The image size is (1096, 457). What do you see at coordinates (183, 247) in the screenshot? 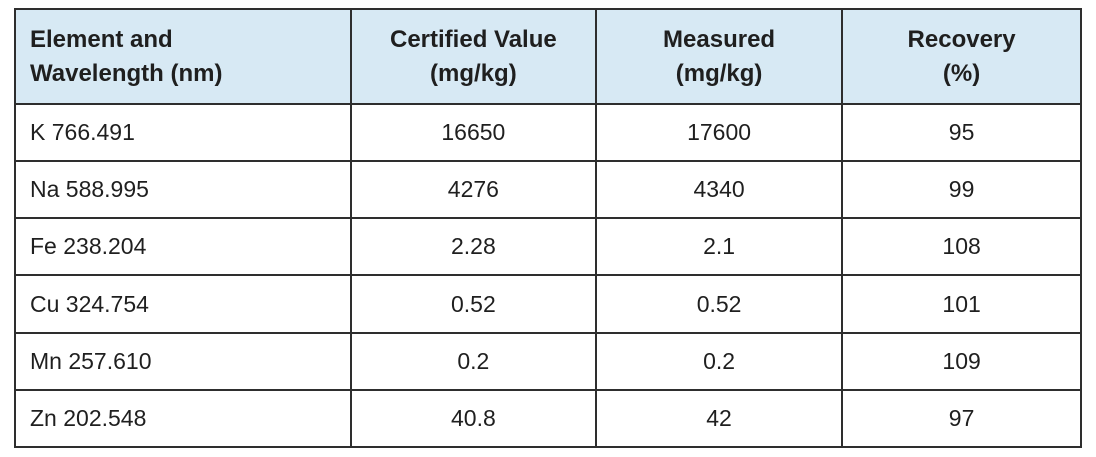
I see `cell-element-wavelength: Fe 238.204` at bounding box center [183, 247].